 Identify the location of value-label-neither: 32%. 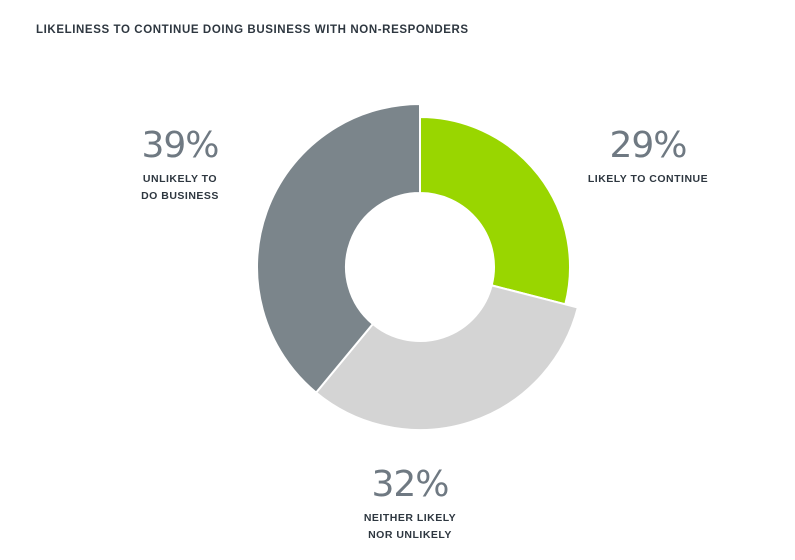
(410, 484).